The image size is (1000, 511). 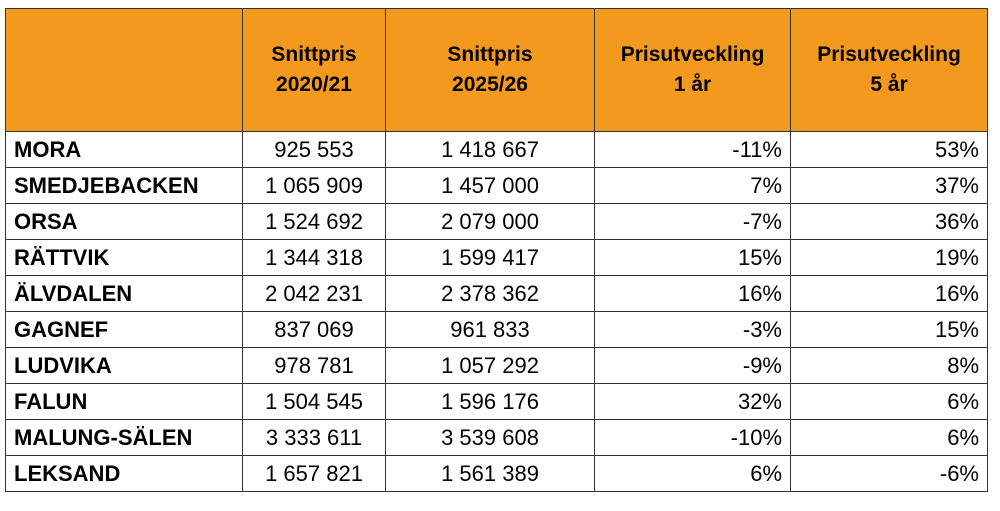 I want to click on municipality-name: GAGNEF, so click(x=124, y=329).